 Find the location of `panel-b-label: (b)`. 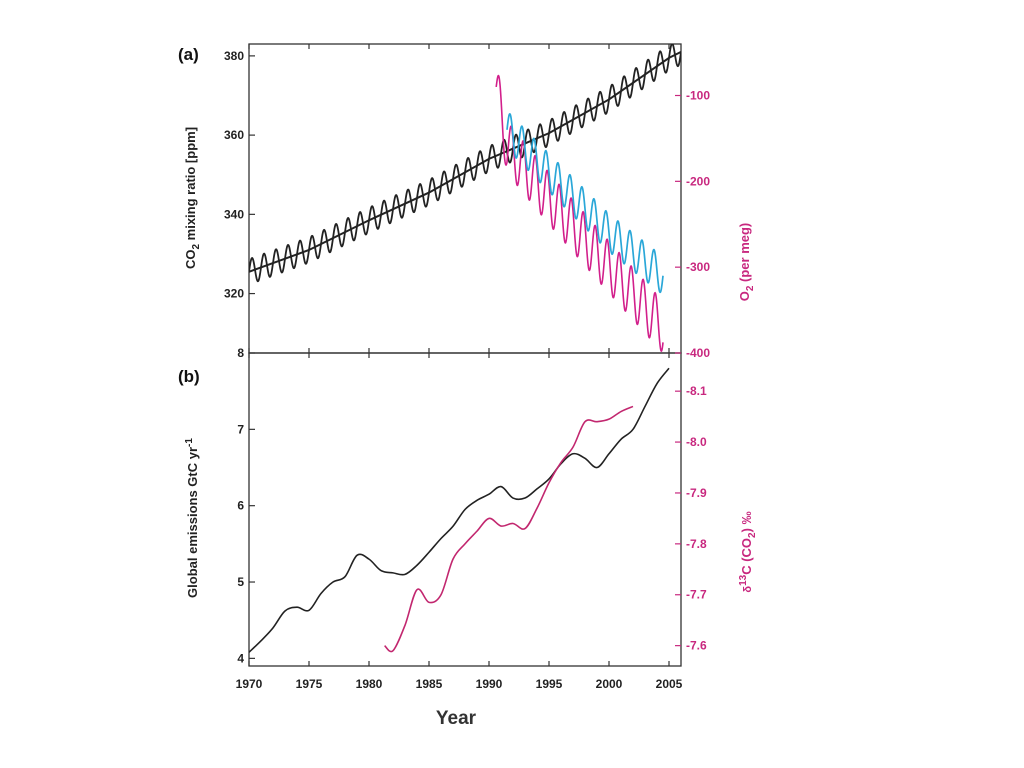

panel-b-label: (b) is located at coordinates (189, 376).